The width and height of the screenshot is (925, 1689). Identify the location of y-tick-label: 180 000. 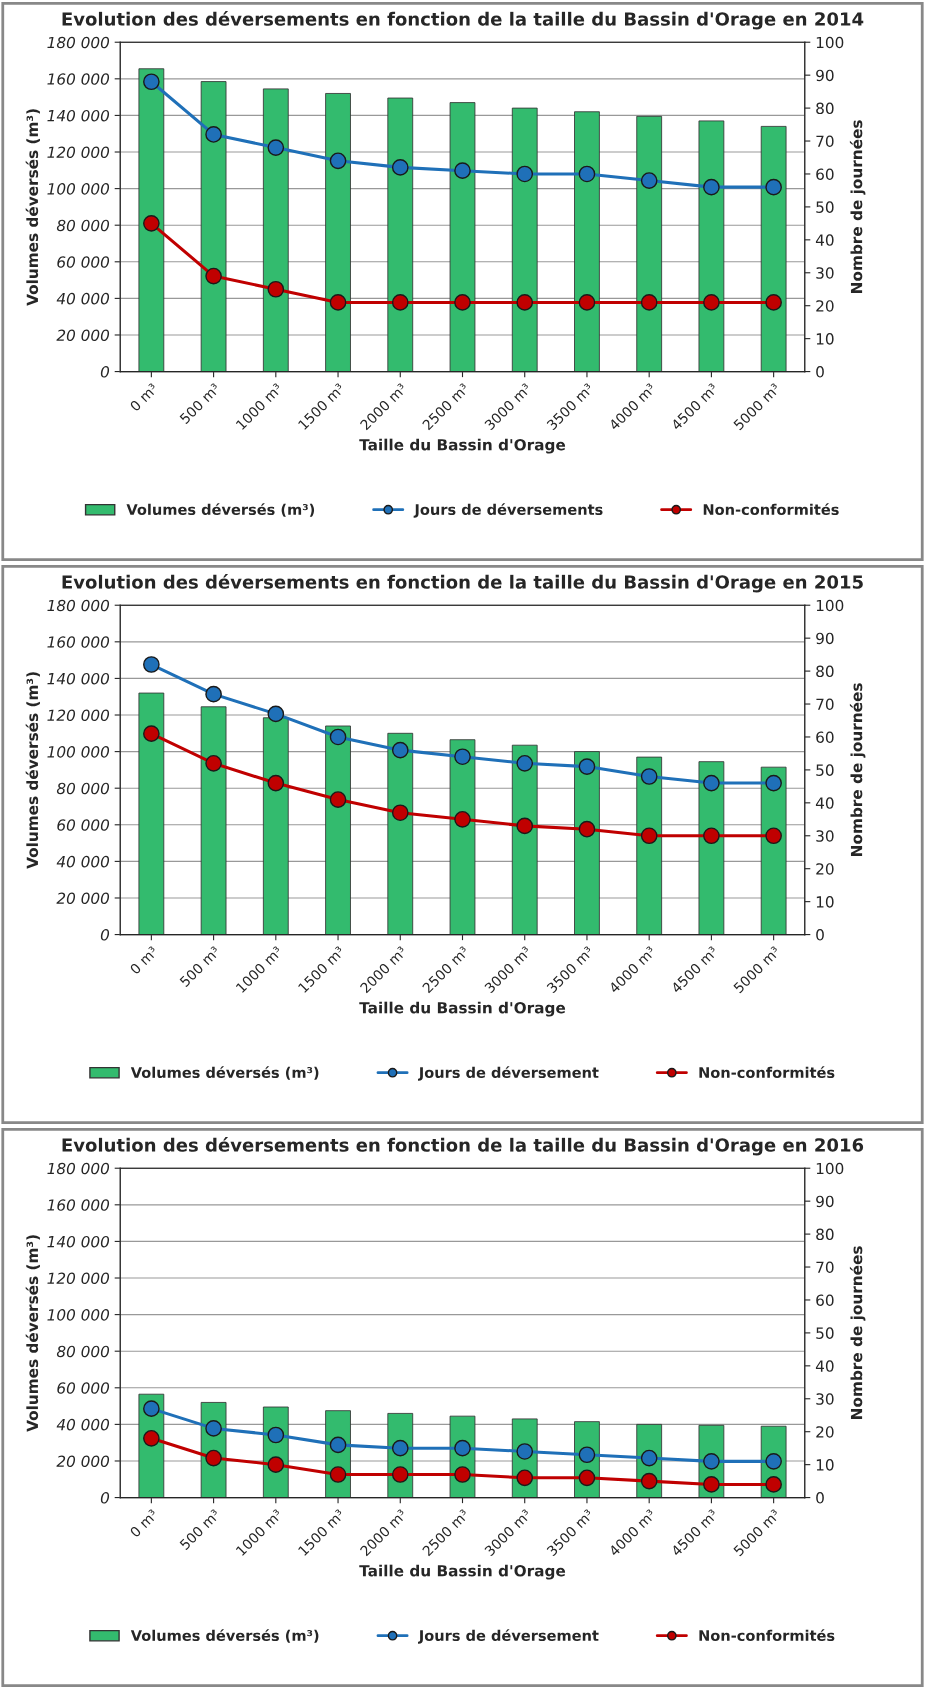
(78, 605).